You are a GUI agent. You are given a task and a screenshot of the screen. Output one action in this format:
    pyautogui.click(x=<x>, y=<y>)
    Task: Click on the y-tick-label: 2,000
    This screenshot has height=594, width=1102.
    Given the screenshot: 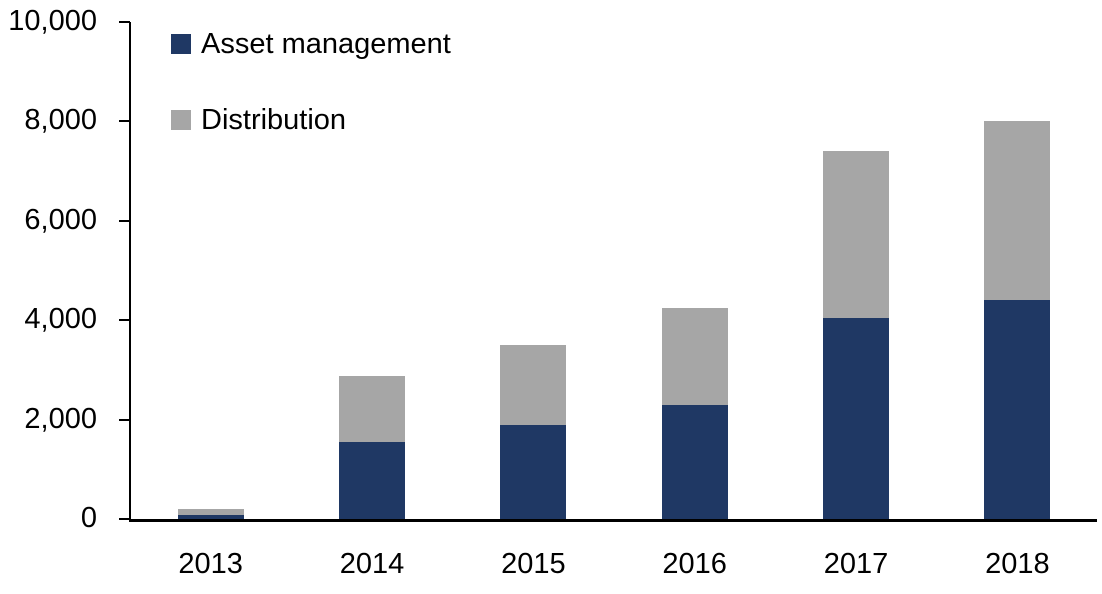 What is the action you would take?
    pyautogui.click(x=60, y=418)
    